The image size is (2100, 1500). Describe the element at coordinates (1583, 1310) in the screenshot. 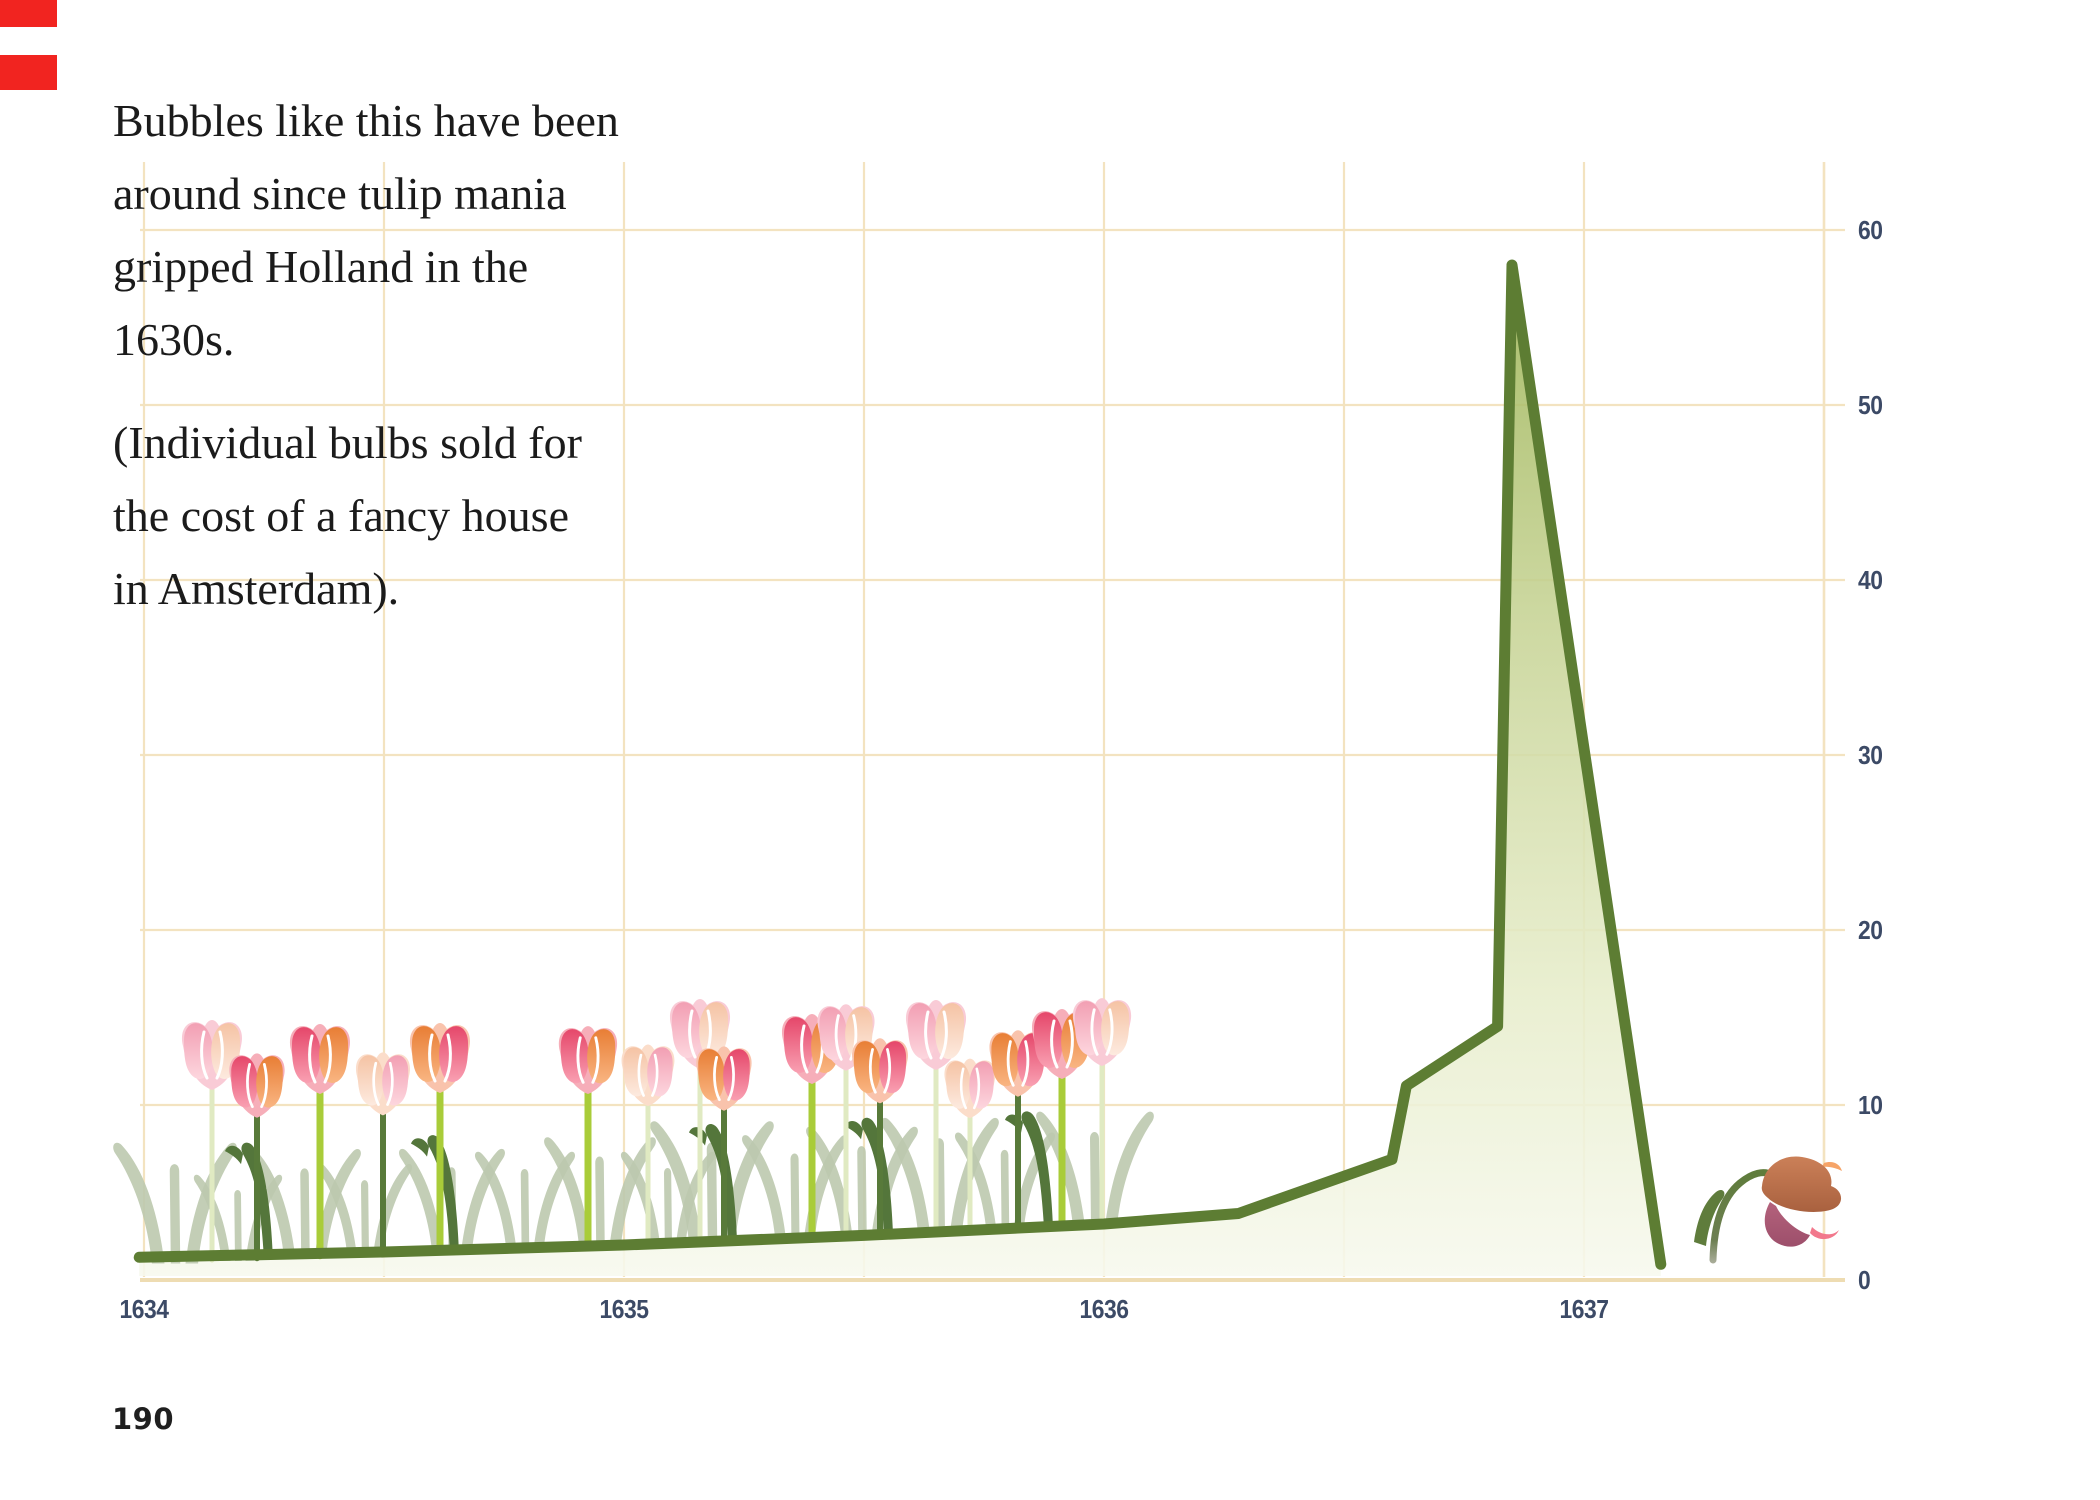

I see `x-tick-label: 1637` at that location.